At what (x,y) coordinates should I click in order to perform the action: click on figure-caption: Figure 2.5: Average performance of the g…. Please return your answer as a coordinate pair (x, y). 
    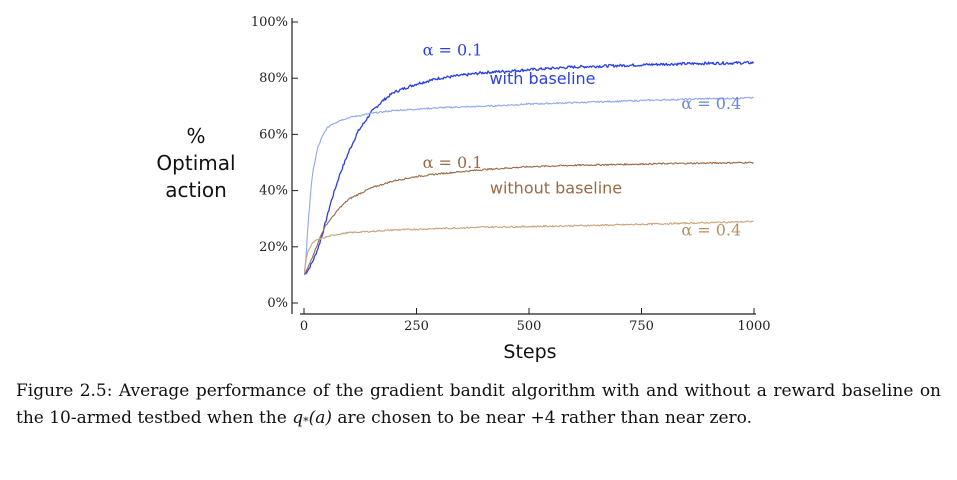
    Looking at the image, I should click on (478, 406).